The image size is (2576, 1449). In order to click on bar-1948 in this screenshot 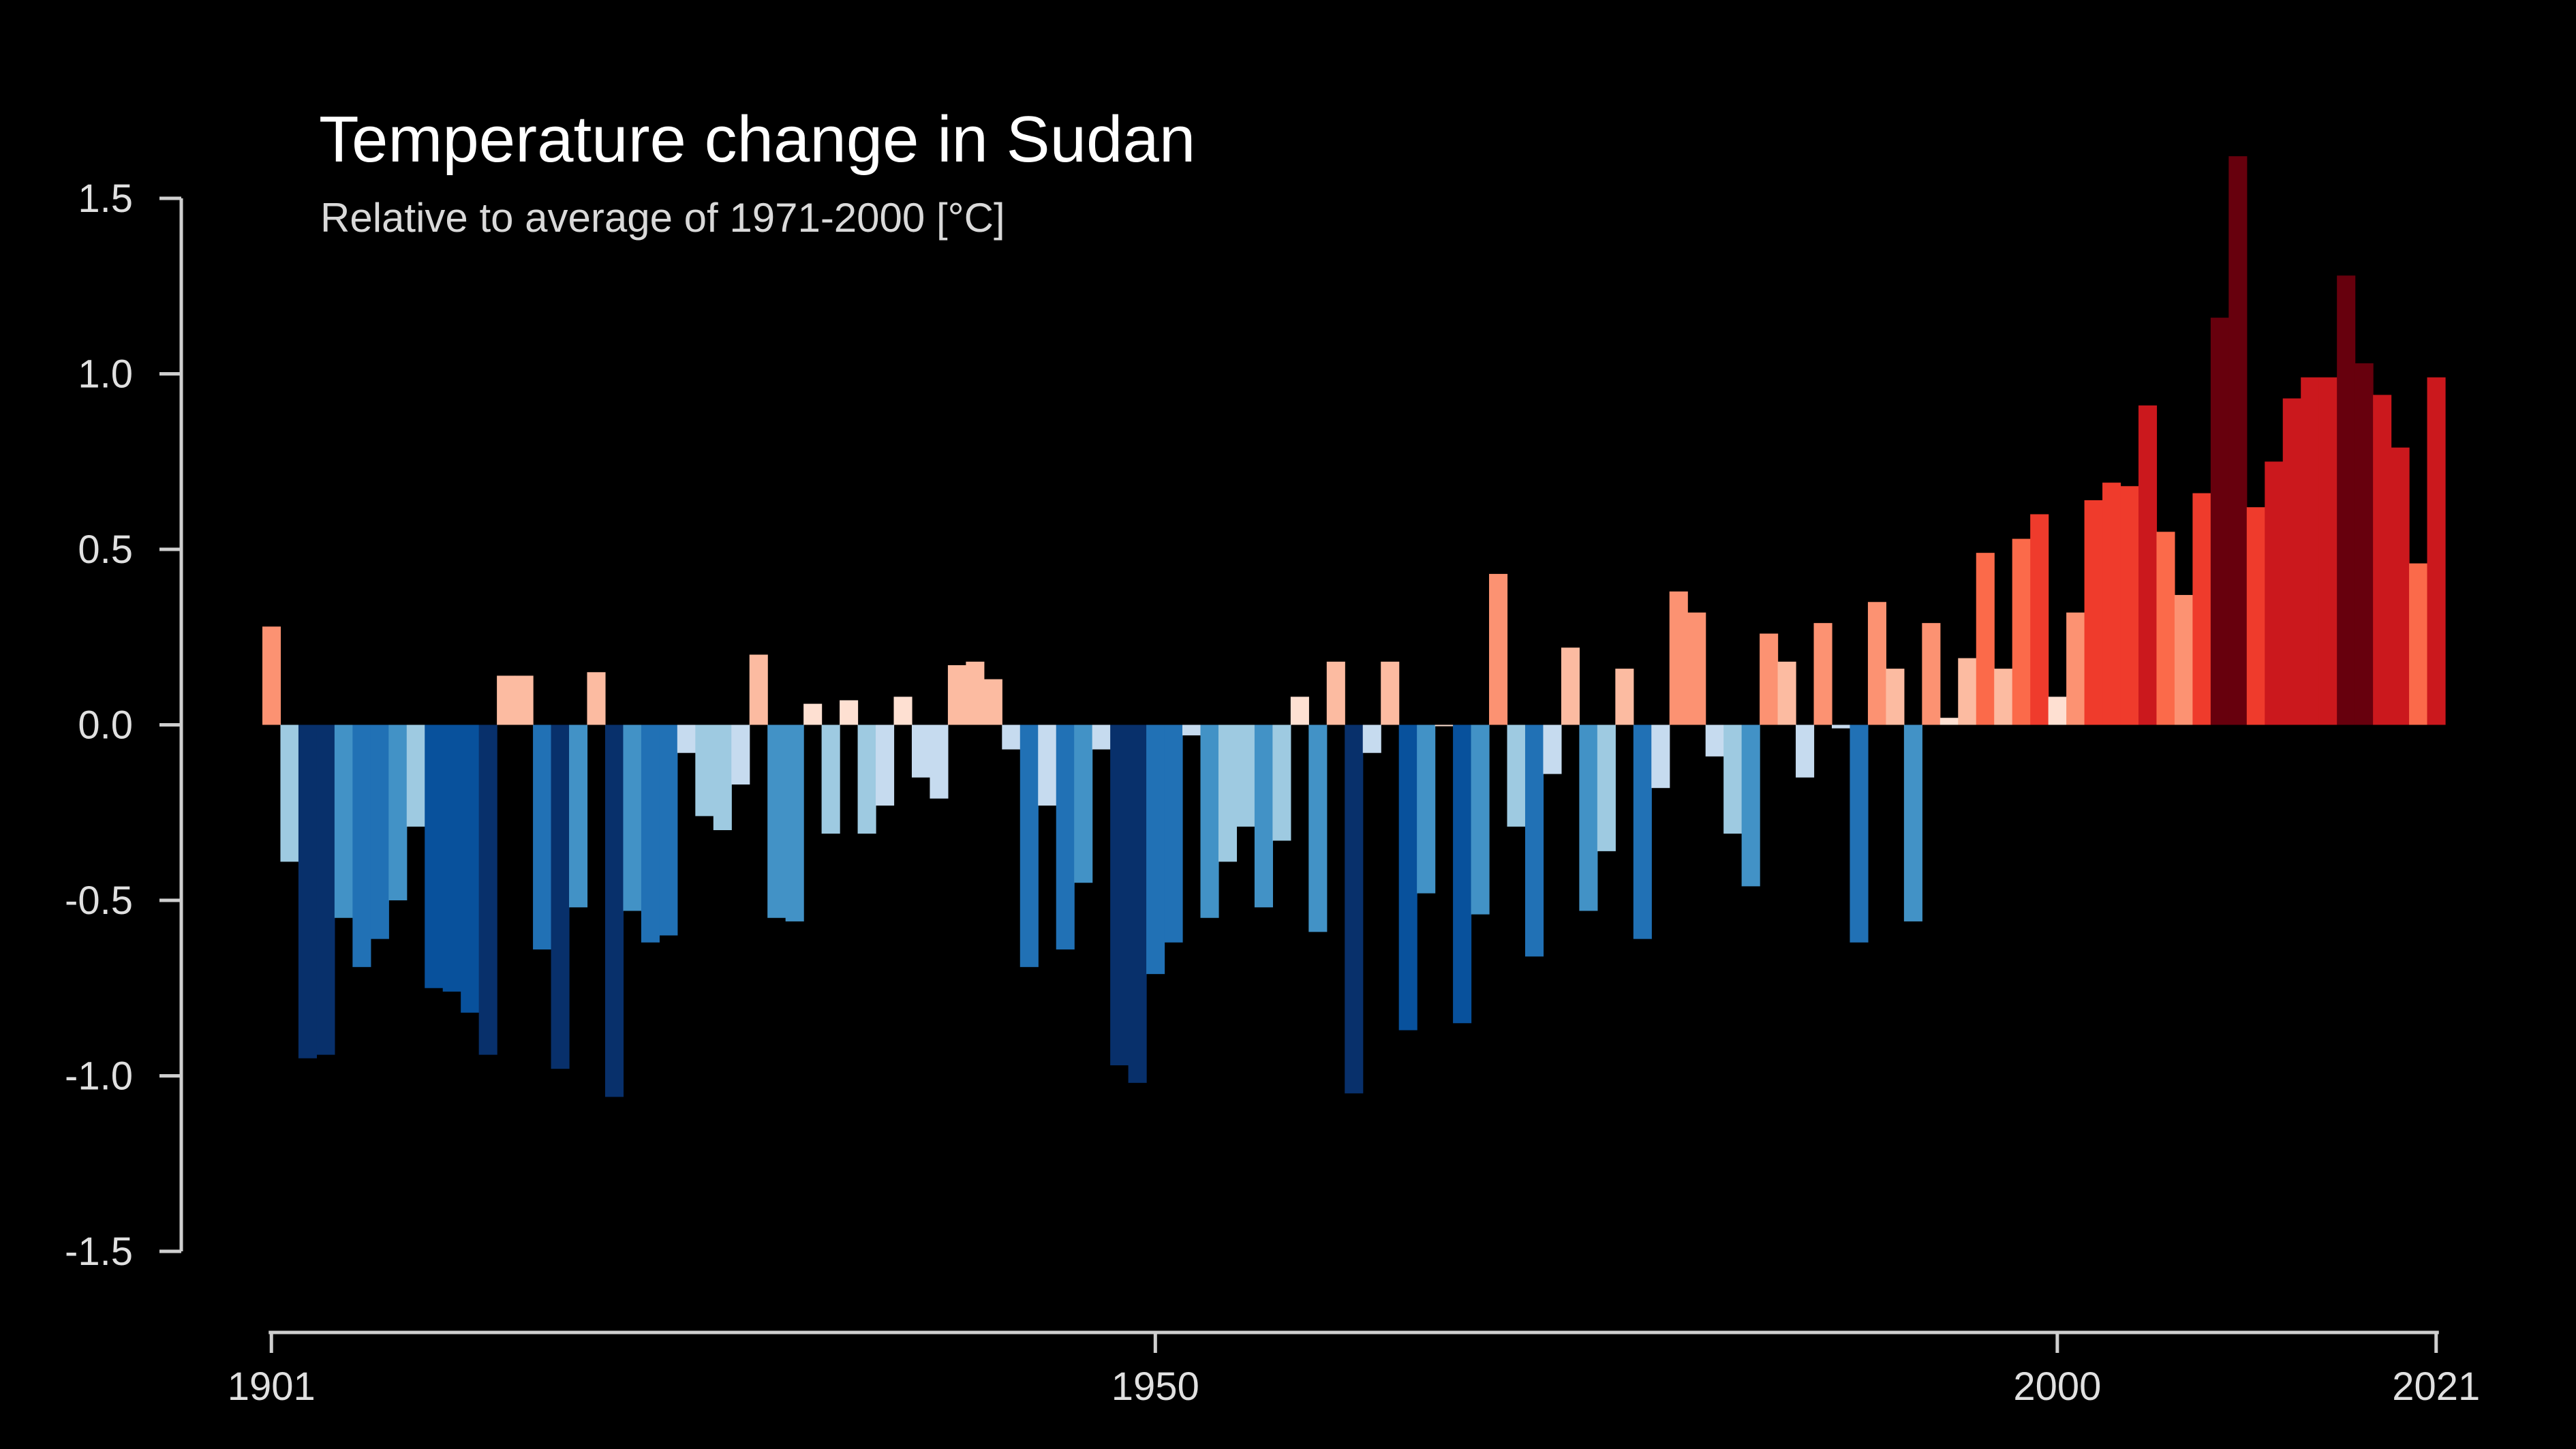, I will do `click(1119, 895)`.